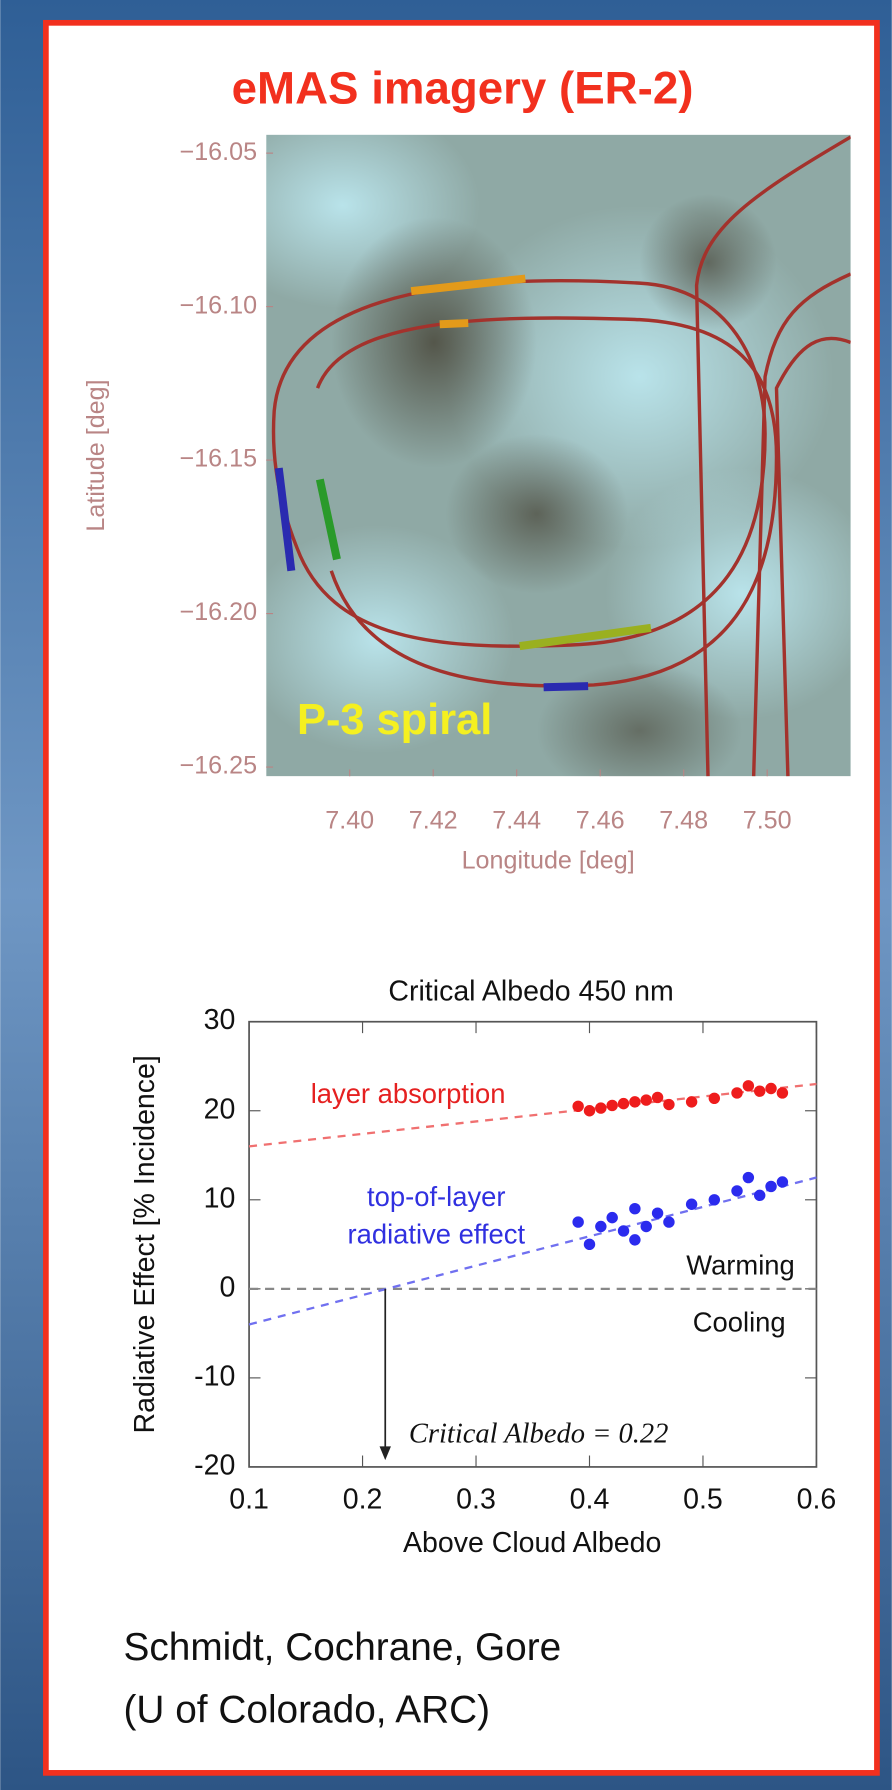 This screenshot has width=892, height=1790. Describe the element at coordinates (476, 1500) in the screenshot. I see `x-tick-label: 0.3` at that location.